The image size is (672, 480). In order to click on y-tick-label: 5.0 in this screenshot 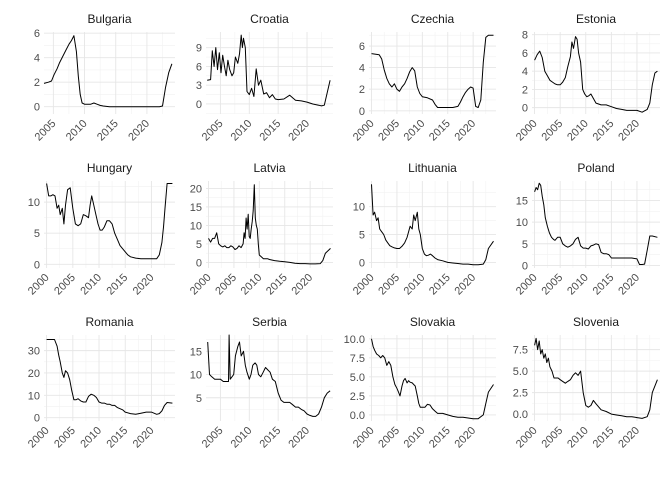, I will do `click(520, 372)`.